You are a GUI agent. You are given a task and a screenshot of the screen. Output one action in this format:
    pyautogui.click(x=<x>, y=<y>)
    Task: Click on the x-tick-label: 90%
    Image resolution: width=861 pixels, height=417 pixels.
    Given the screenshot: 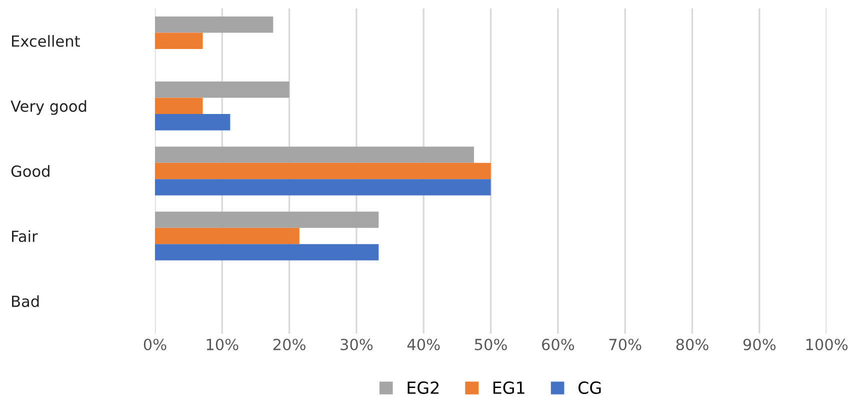 What is the action you would take?
    pyautogui.click(x=759, y=344)
    